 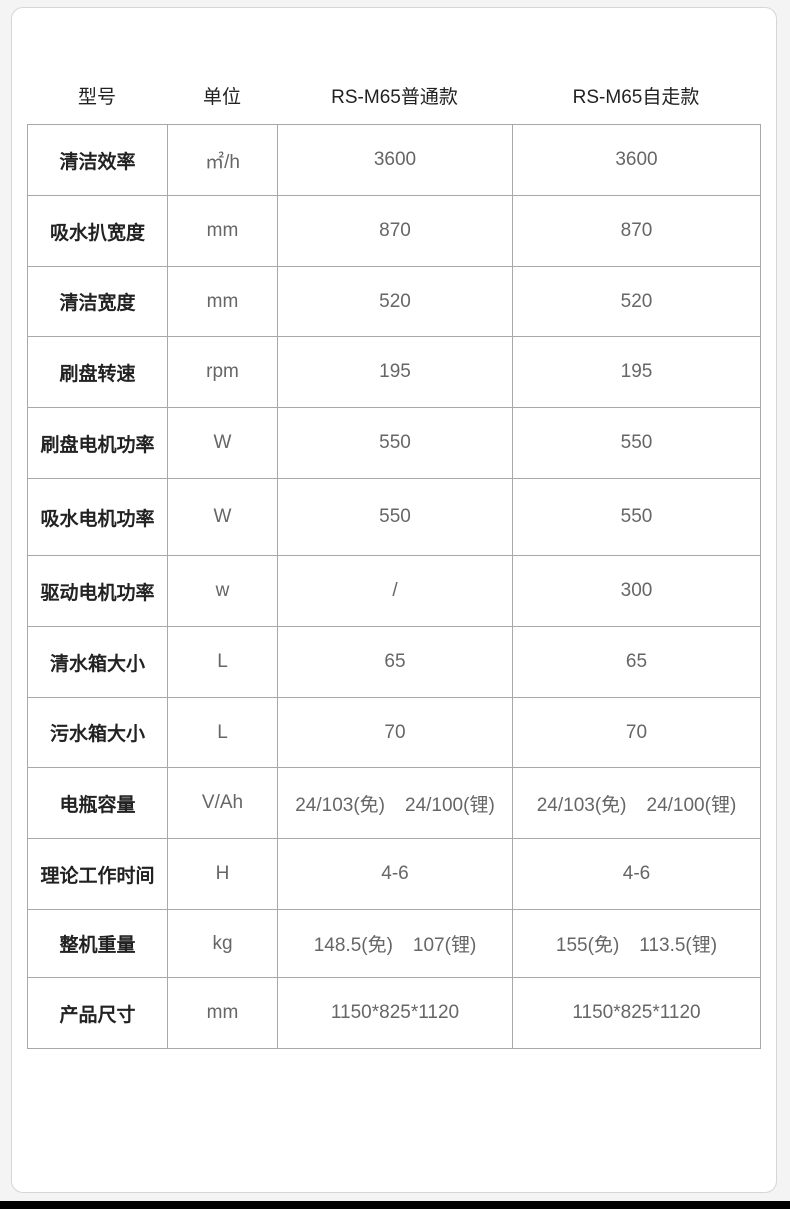 I want to click on spec-value-b: 155(免) 113.5(锂), so click(x=636, y=943).